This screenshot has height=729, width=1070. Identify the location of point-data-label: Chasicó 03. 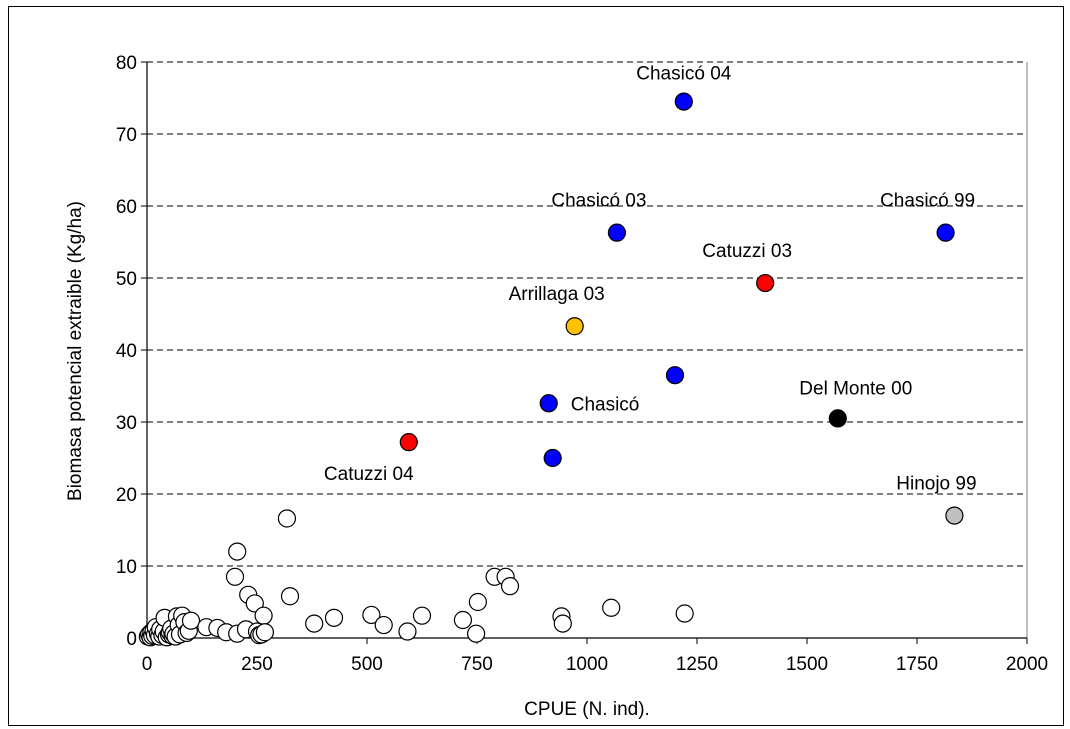
(598, 201).